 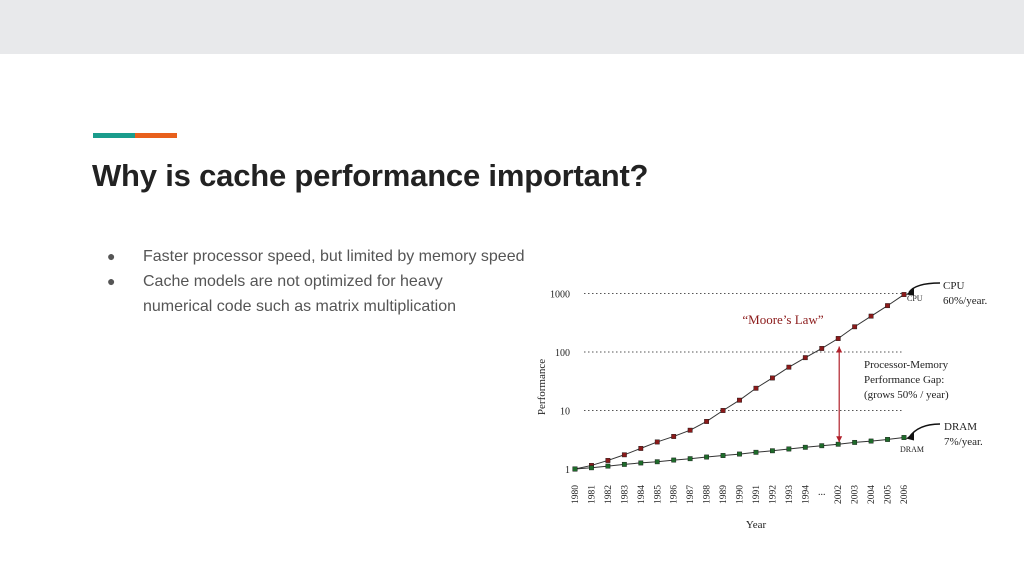 What do you see at coordinates (839, 349) in the screenshot?
I see `gap-arrow-head-top` at bounding box center [839, 349].